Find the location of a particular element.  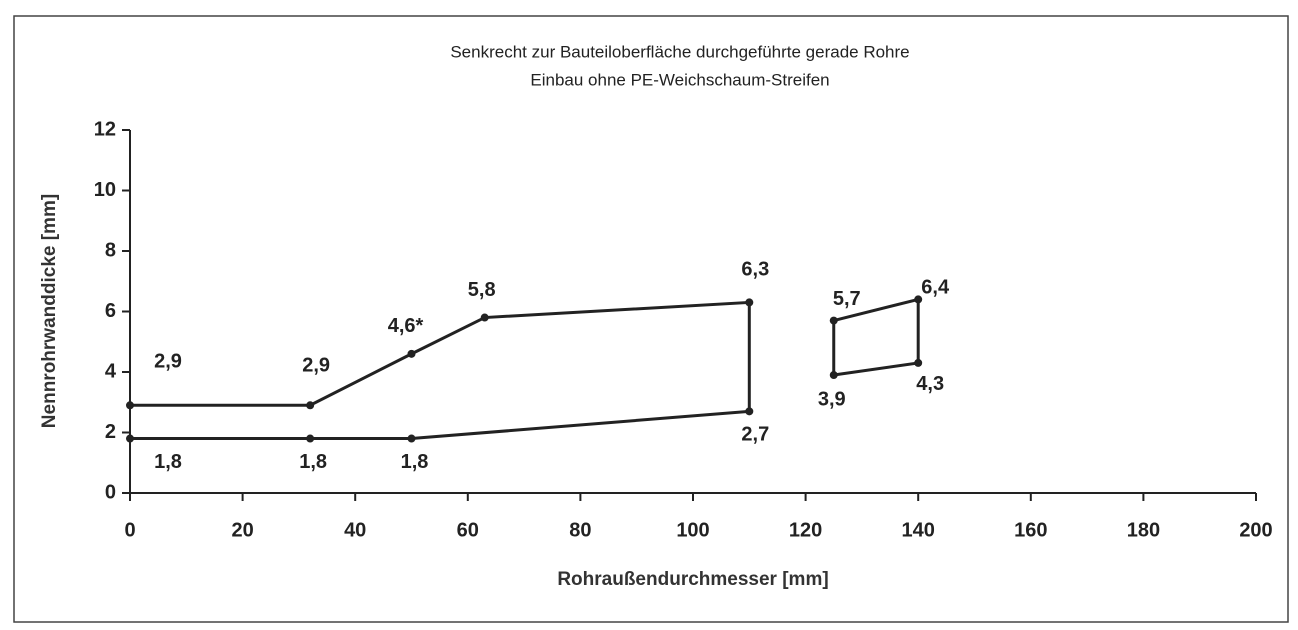

data-label: 4,6* is located at coordinates (406, 326).